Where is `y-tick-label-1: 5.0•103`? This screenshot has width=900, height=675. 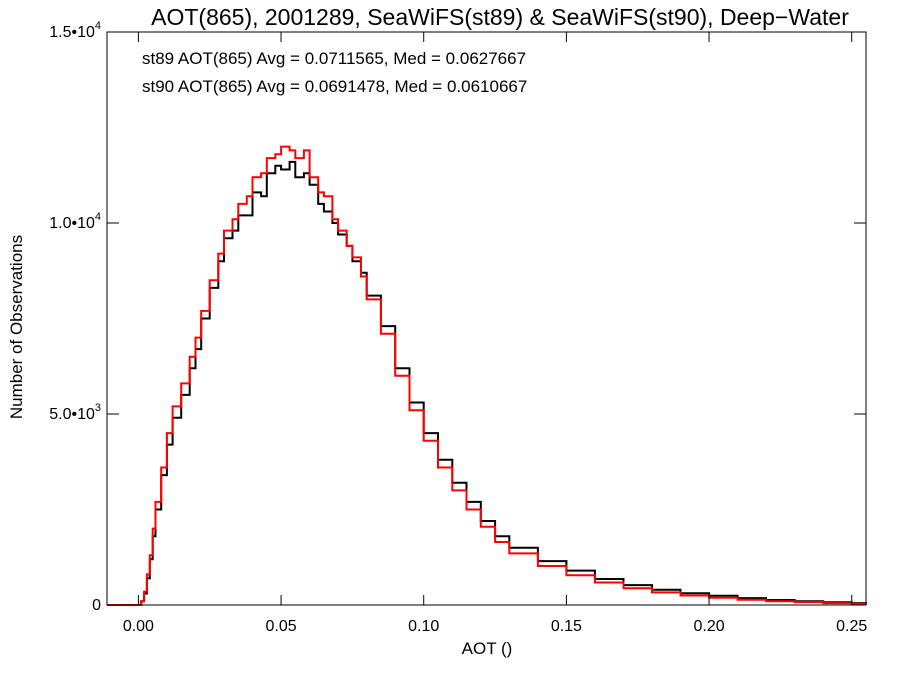
y-tick-label-1: 5.0•103 is located at coordinates (75, 412).